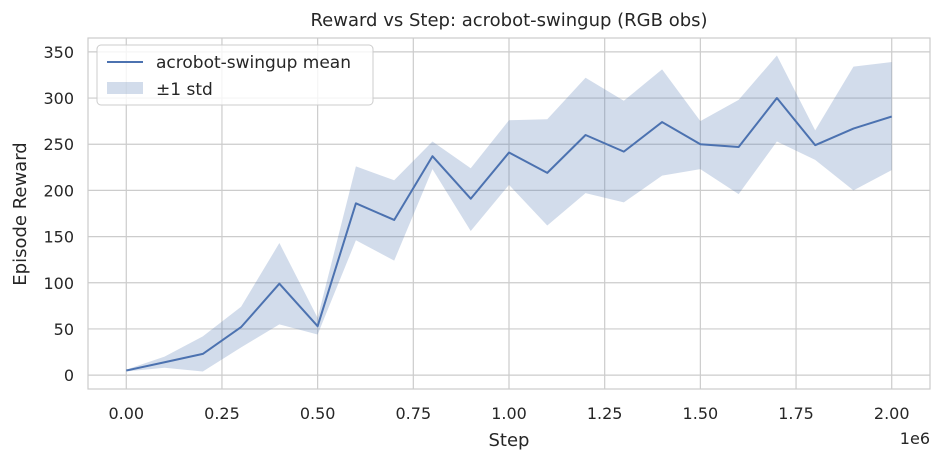 This screenshot has width=941, height=462. What do you see at coordinates (605, 413) in the screenshot?
I see `x-tick-label: 1.25` at bounding box center [605, 413].